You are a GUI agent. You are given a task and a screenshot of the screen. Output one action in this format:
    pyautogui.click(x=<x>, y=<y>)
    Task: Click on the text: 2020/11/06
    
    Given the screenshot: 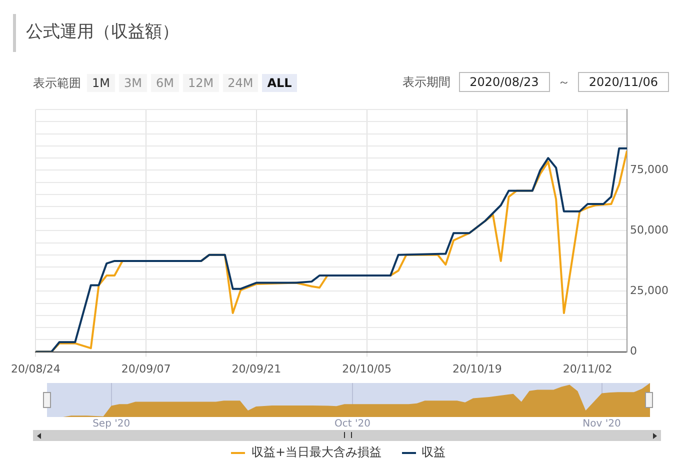 What is the action you would take?
    pyautogui.click(x=623, y=82)
    